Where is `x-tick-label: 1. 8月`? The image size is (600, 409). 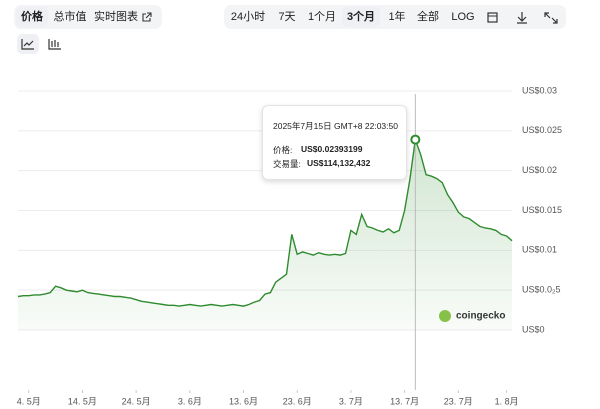
x-tick-label: 1. 8月 is located at coordinates (507, 401).